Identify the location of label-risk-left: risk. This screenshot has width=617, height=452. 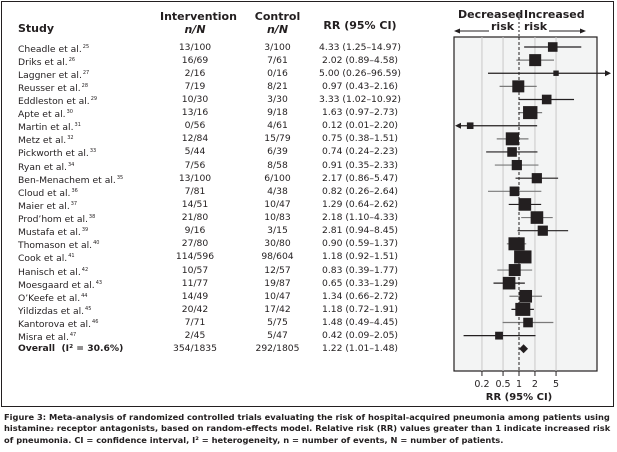
(503, 26).